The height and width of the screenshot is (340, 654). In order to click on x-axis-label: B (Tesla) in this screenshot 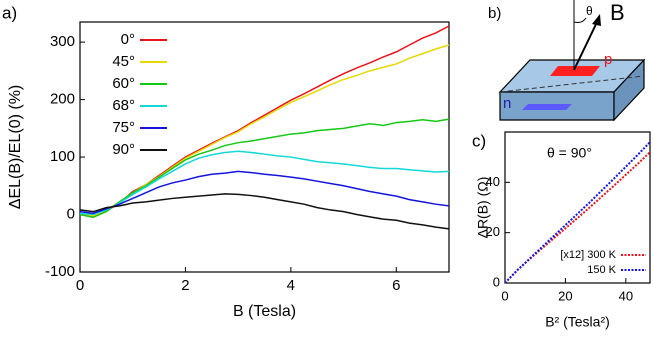, I will do `click(264, 311)`.